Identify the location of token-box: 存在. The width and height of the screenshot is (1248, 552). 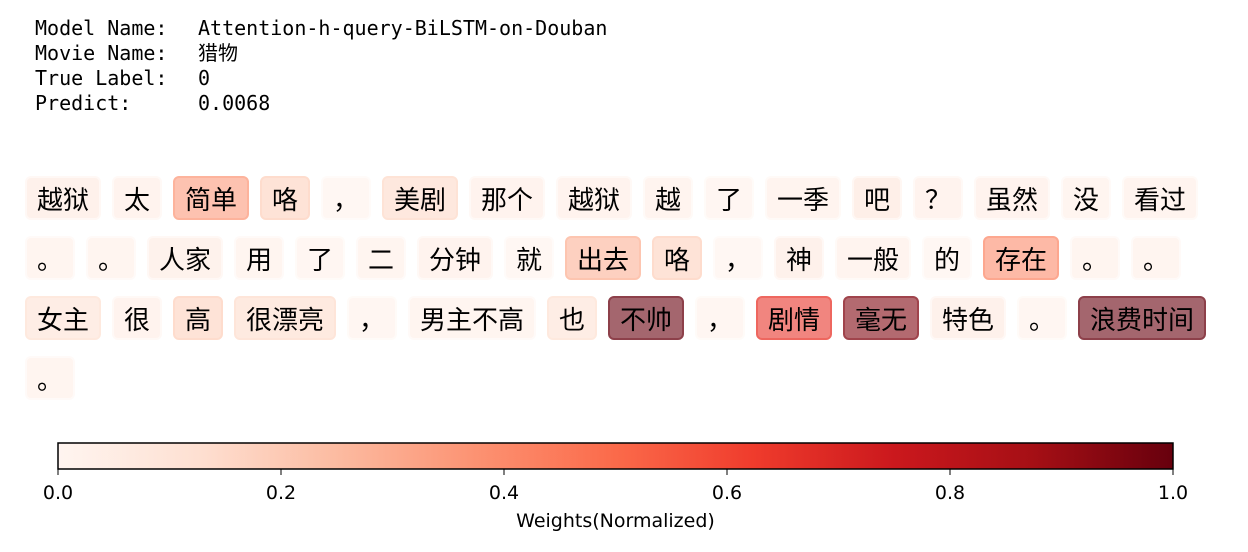
(1021, 258).